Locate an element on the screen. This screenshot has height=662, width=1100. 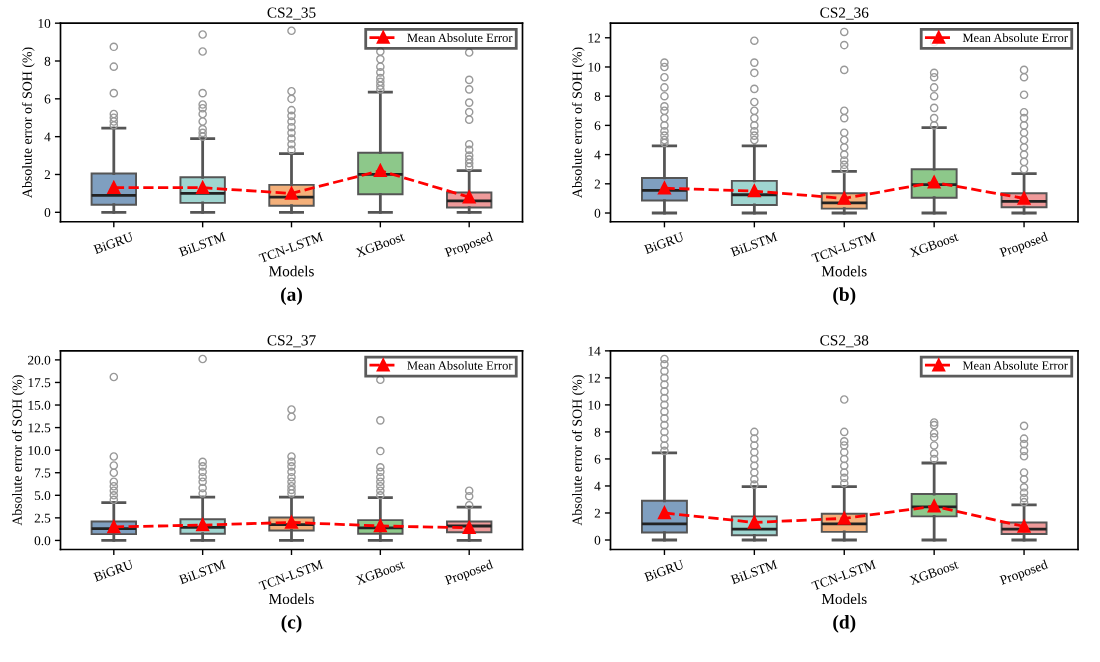
text: (d) is located at coordinates (844, 624).